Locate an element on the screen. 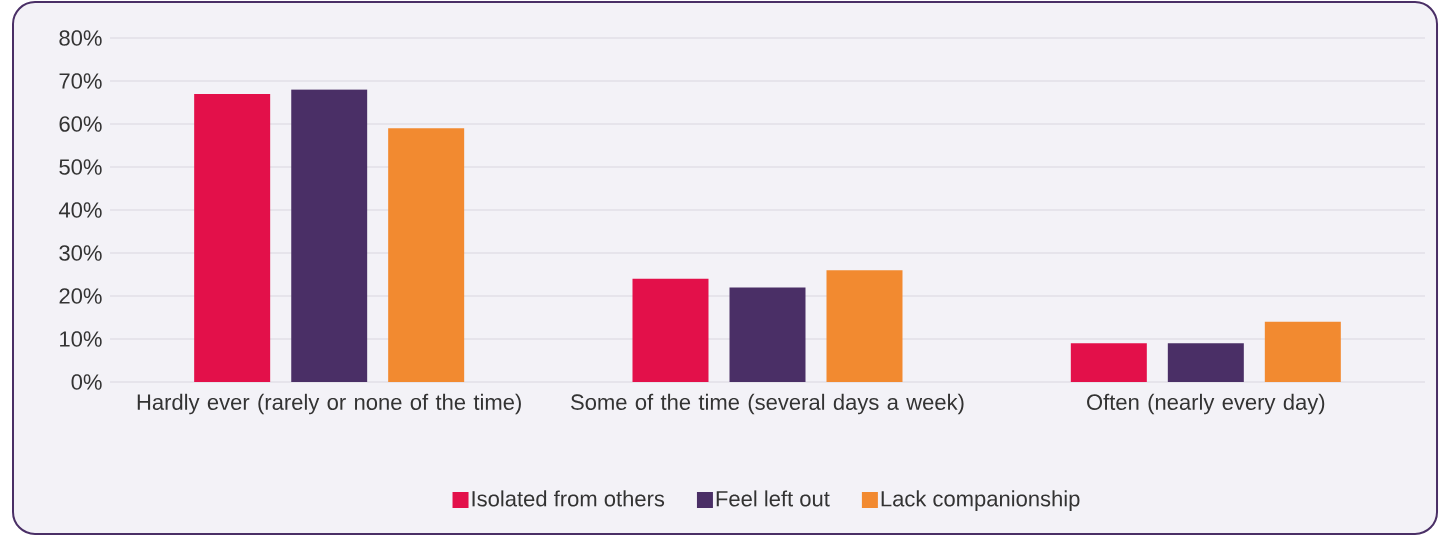  y-tick-label: 50% is located at coordinates (80, 167).